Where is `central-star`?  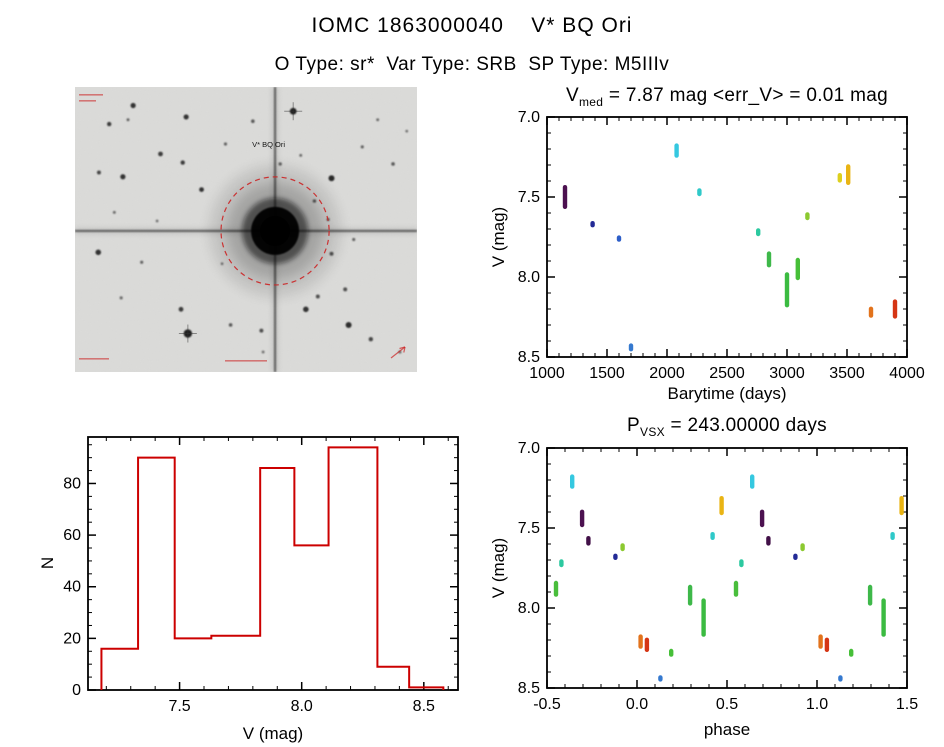 central-star is located at coordinates (275, 230).